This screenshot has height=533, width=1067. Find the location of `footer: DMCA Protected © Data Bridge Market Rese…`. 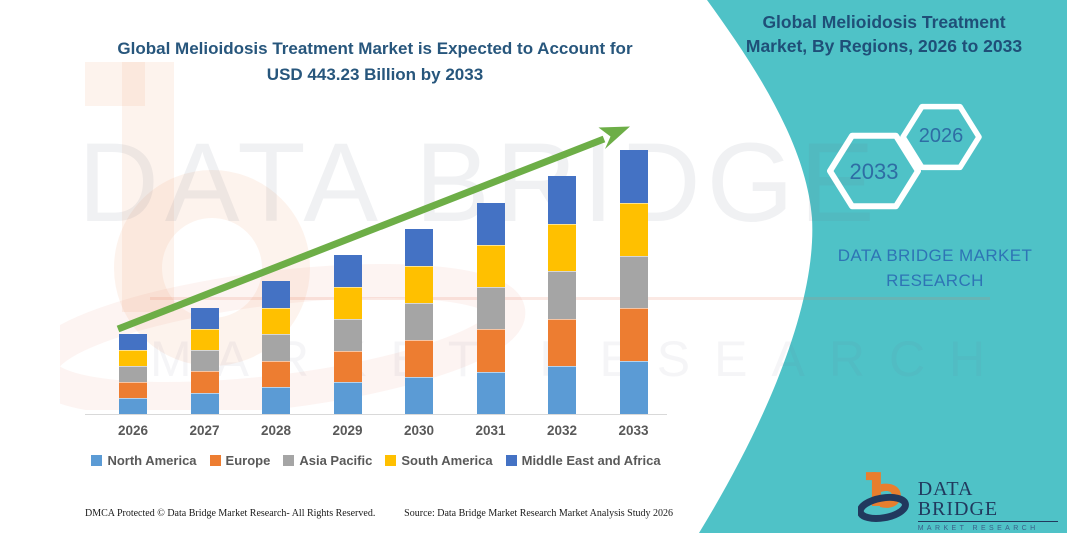

footer: DMCA Protected © Data Bridge Market Rese… is located at coordinates (379, 513).